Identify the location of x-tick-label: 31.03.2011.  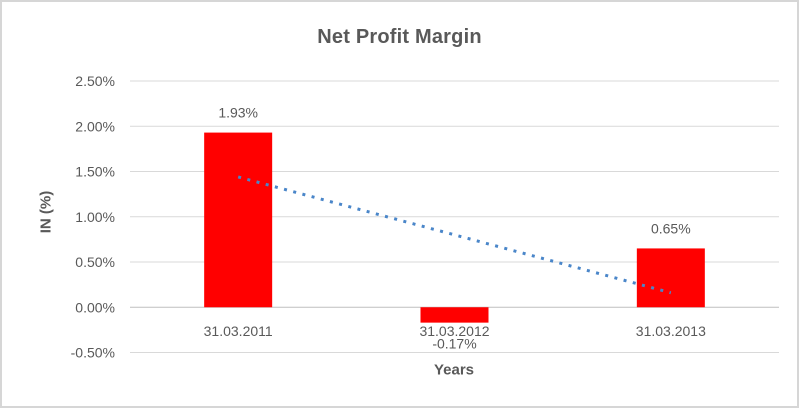
(238, 331).